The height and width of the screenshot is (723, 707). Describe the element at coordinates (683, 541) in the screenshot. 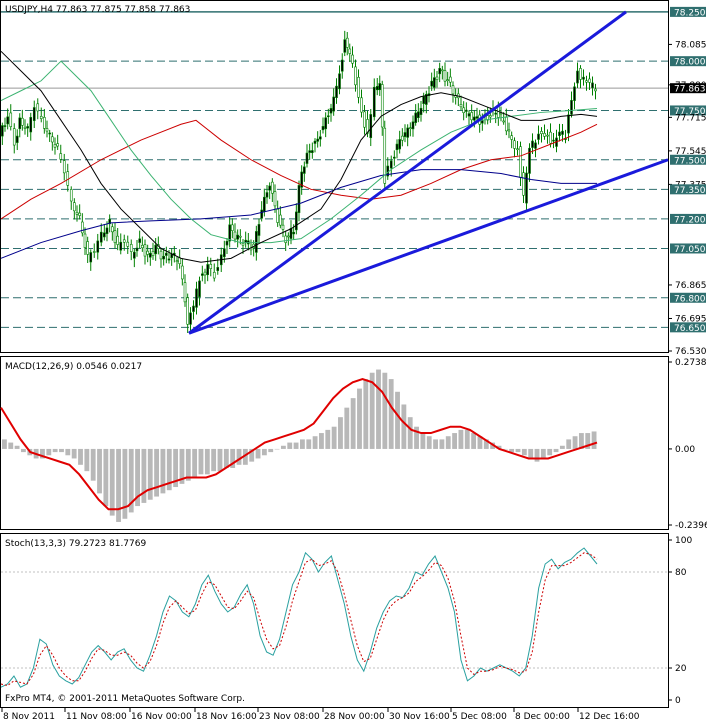

I see `stoch-tick-label: 100` at that location.